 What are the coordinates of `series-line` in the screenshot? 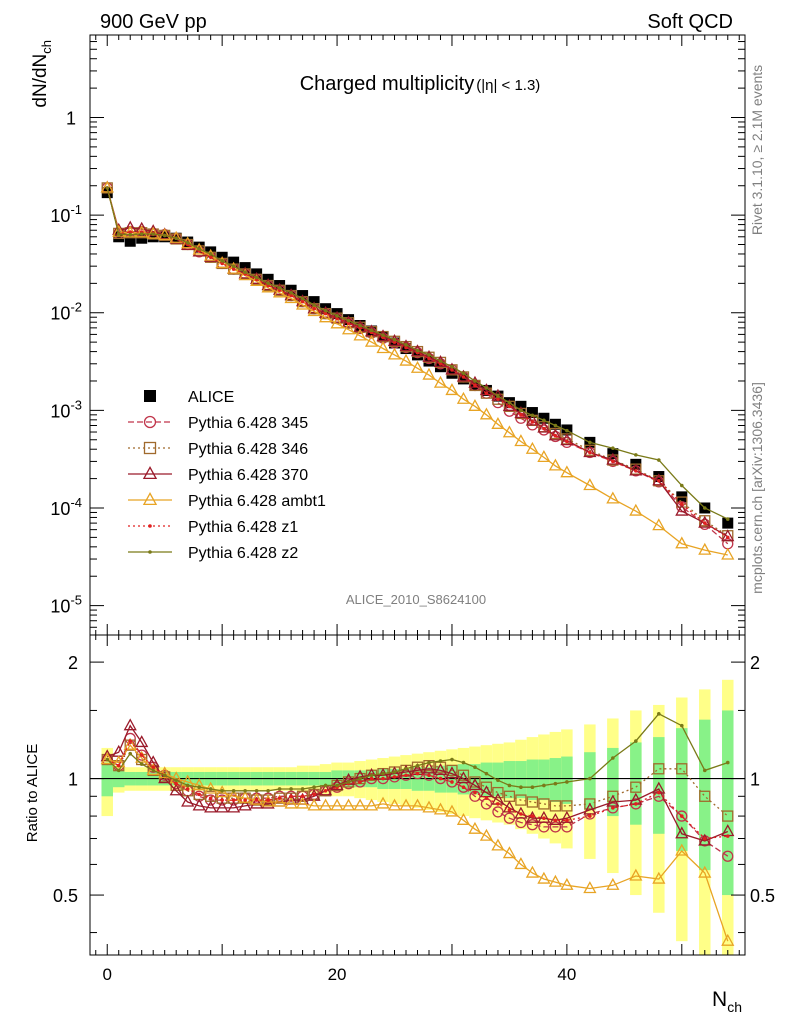 It's located at (417, 789).